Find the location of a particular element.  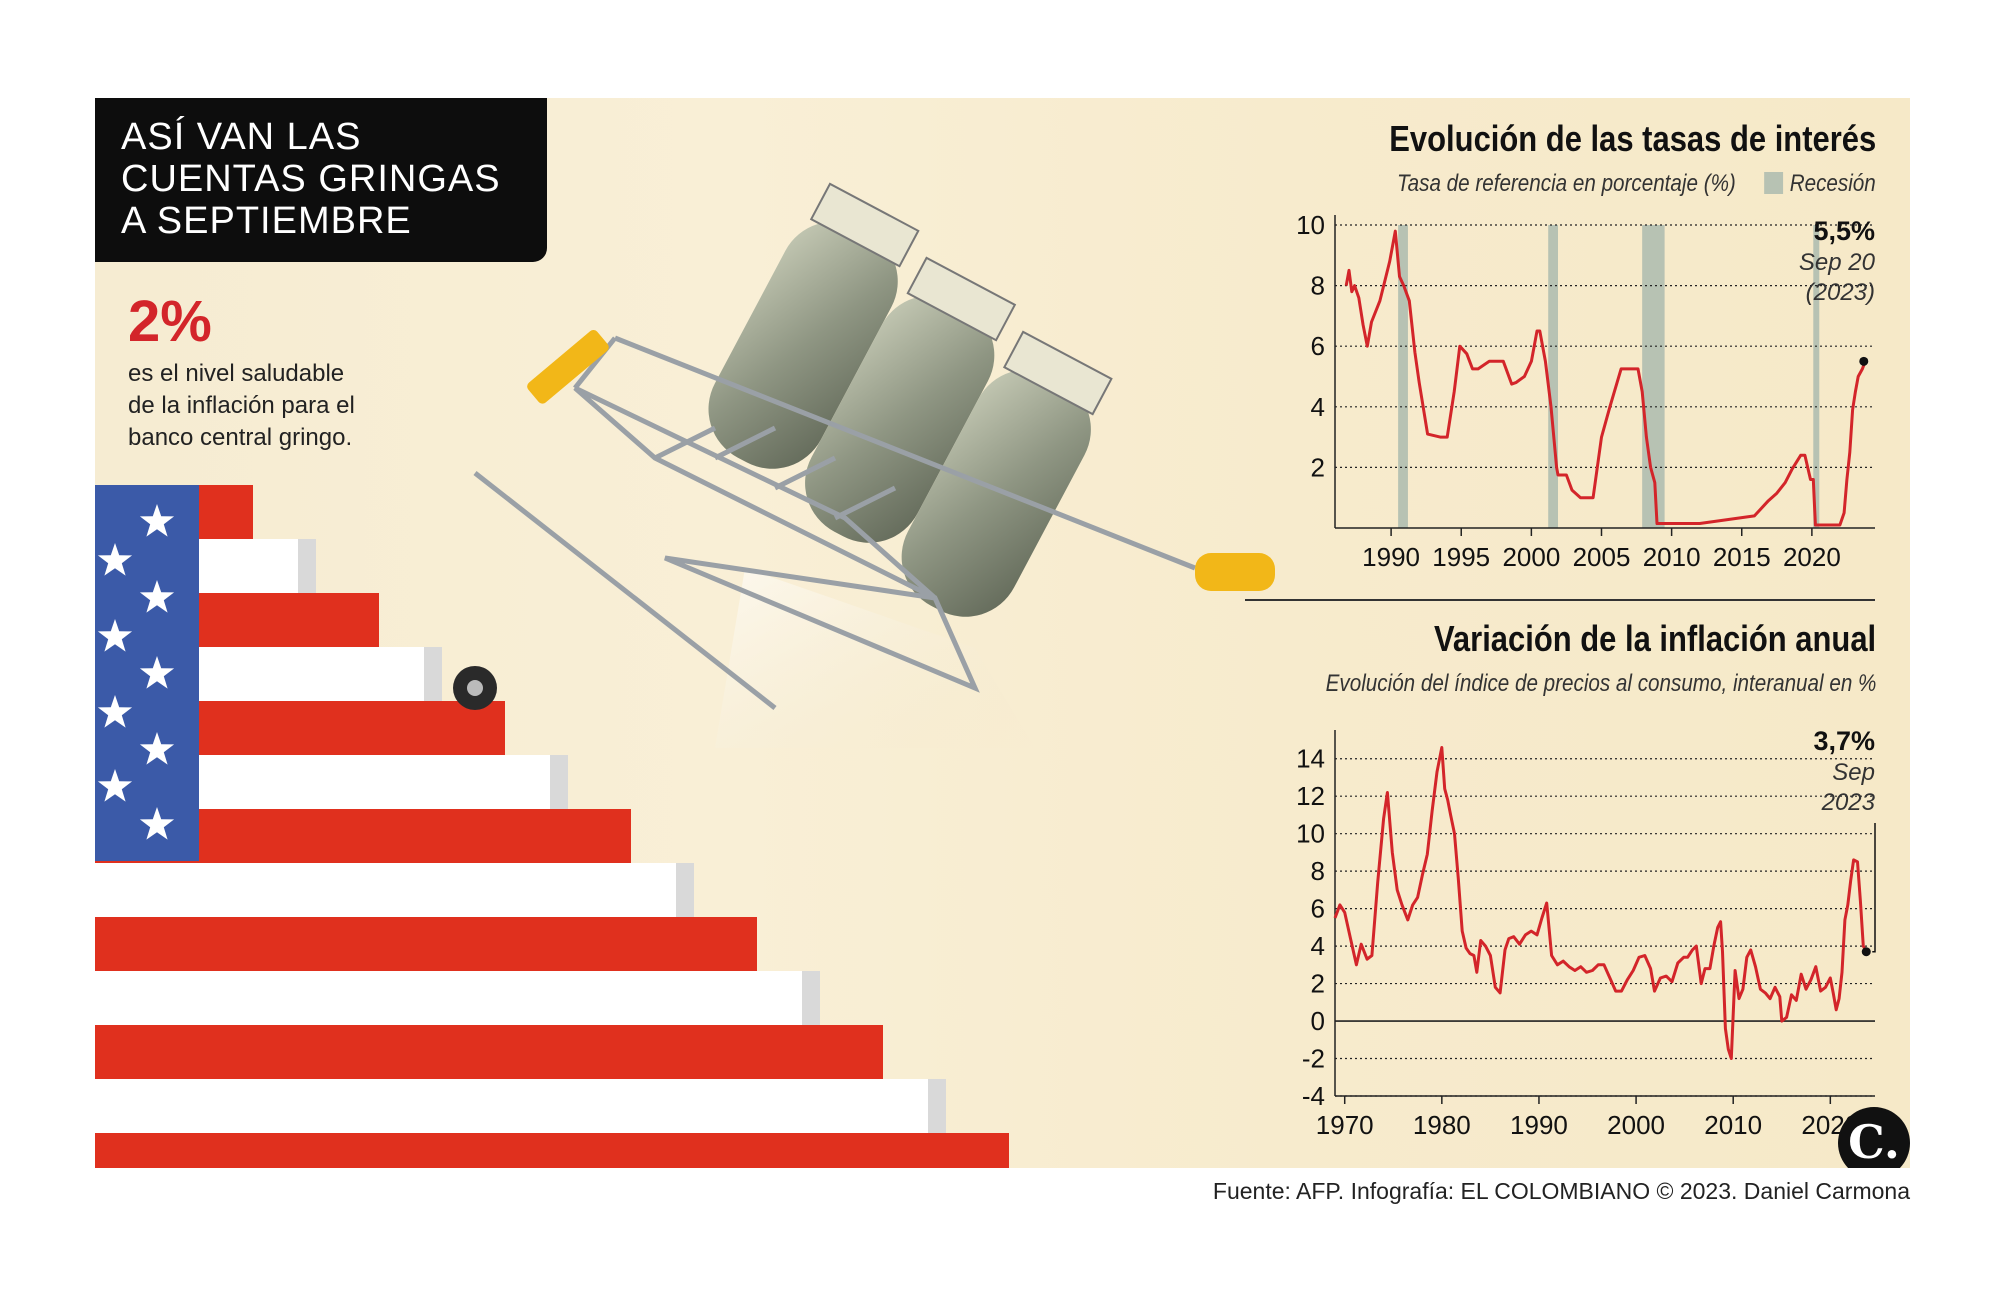

annotation-label: Sep 20 is located at coordinates (1837, 262).